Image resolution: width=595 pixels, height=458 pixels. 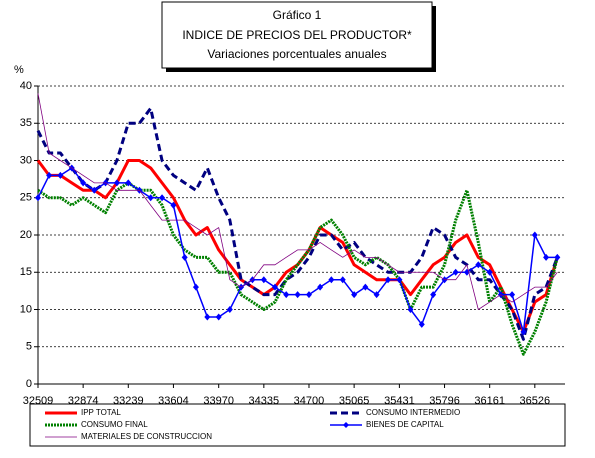 I want to click on y-tick-label: 10, so click(x=26, y=309).